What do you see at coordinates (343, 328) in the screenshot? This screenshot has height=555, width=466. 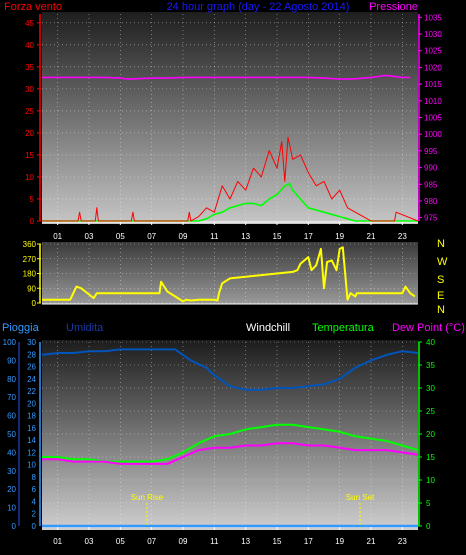 I see `temperature-axis-title: Temperatura` at bounding box center [343, 328].